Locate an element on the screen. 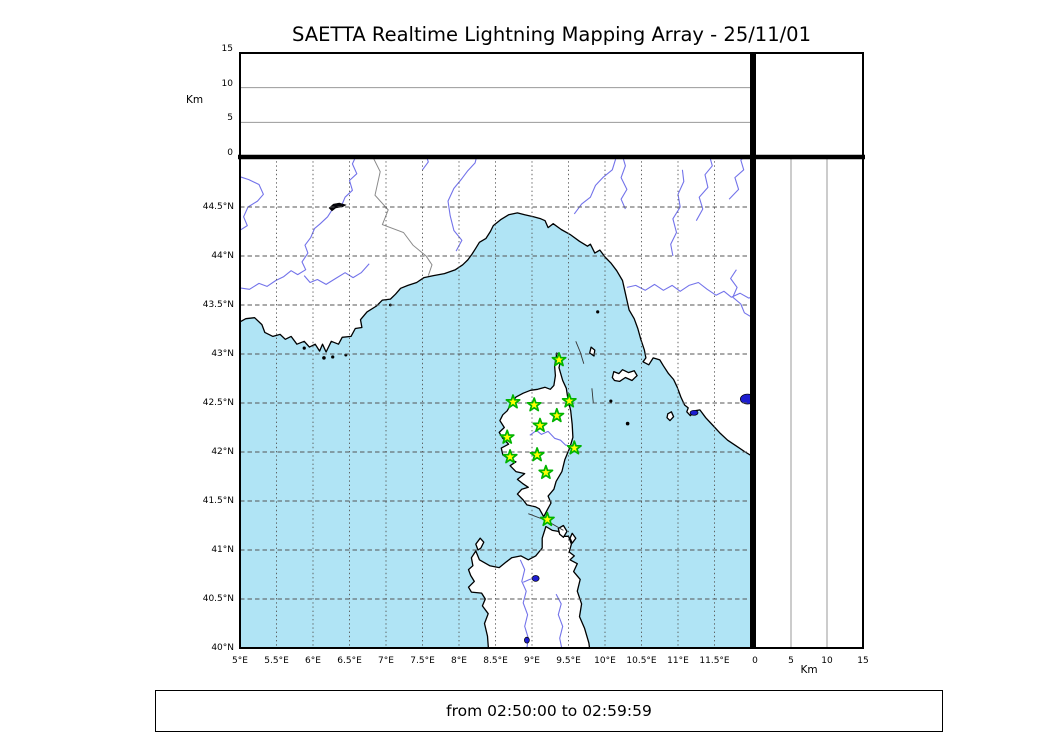 This screenshot has width=1050, height=750. time-window-box: from 02:50:00 to 02:59:59 is located at coordinates (549, 711).